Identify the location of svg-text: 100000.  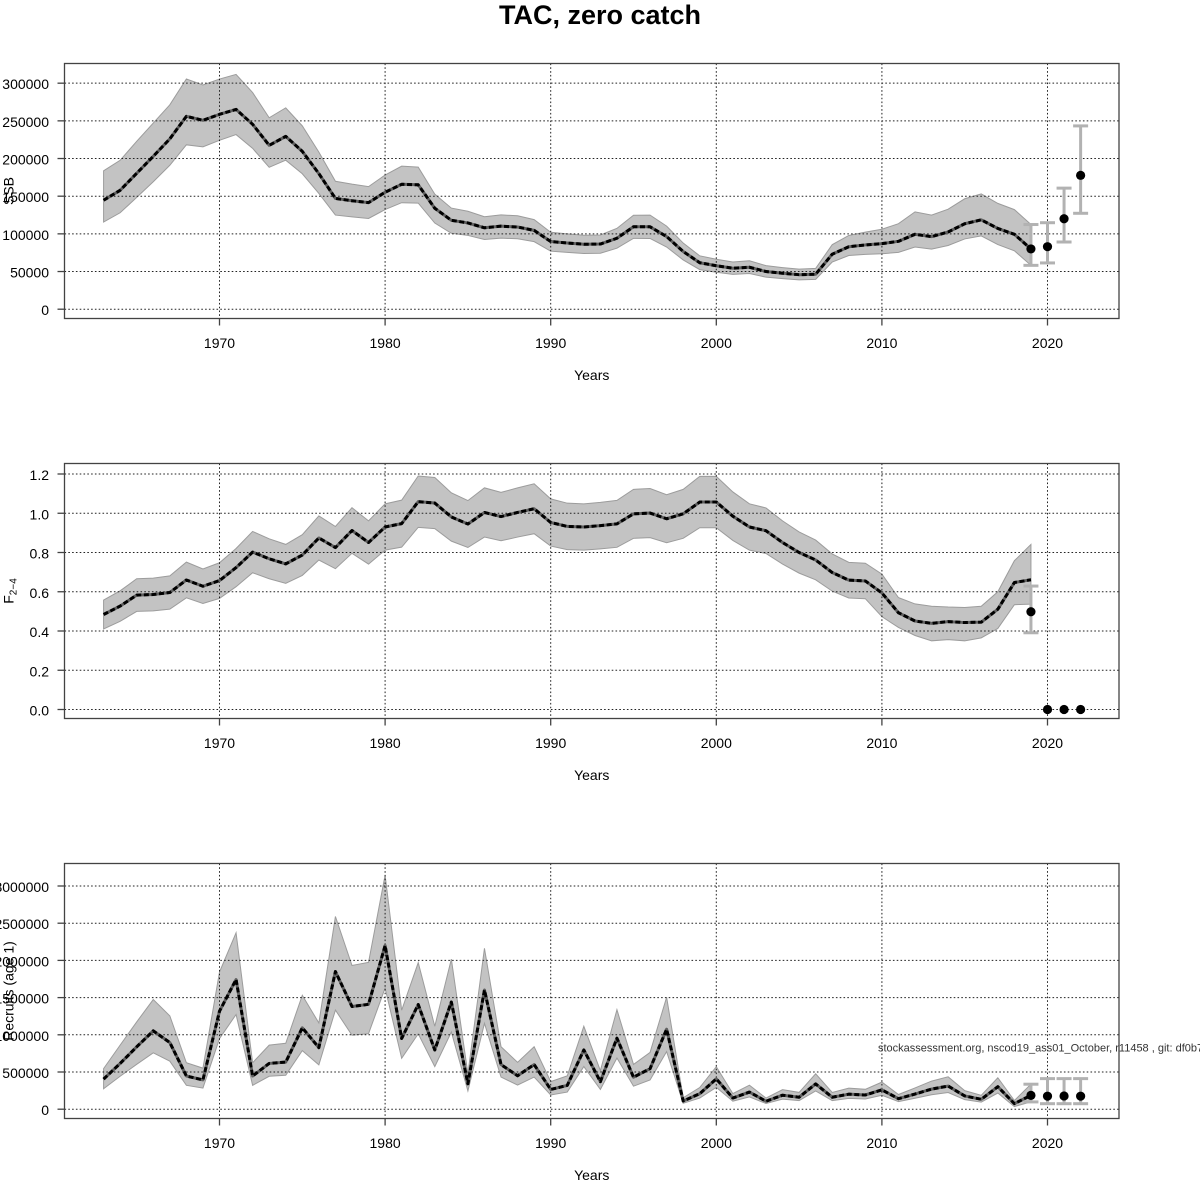
(25, 235).